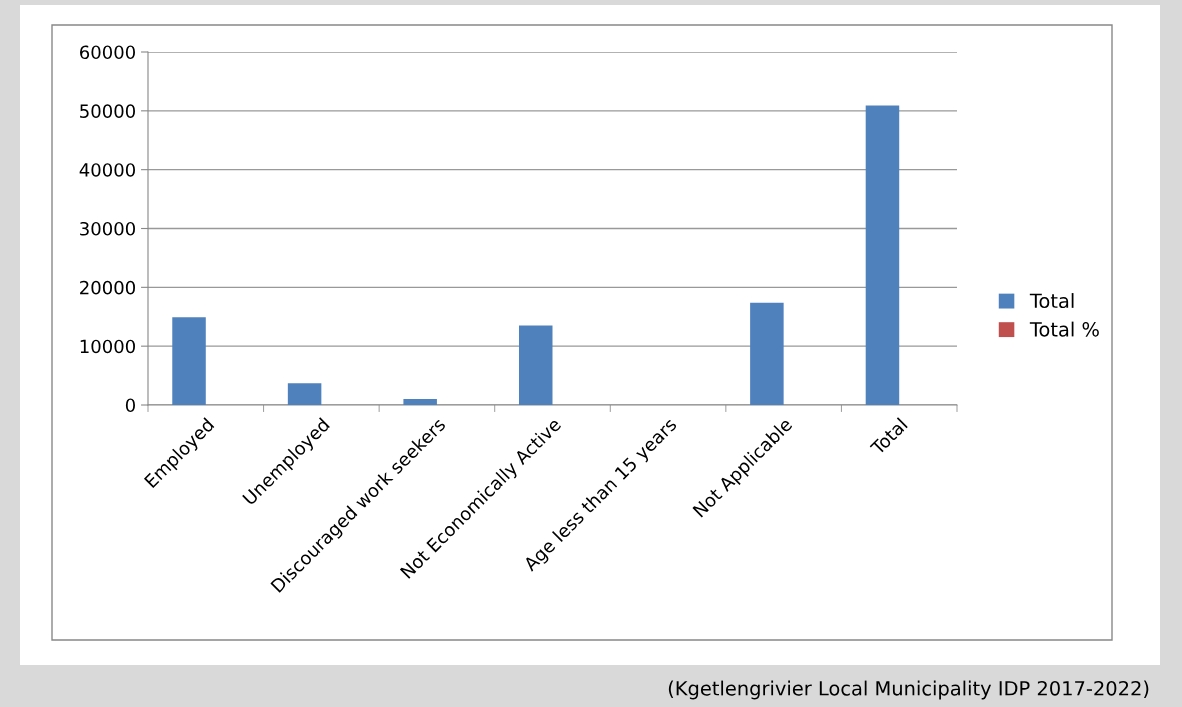 Image resolution: width=1182 pixels, height=707 pixels. Describe the element at coordinates (130, 405) in the screenshot. I see `y-tick-label: 0` at that location.